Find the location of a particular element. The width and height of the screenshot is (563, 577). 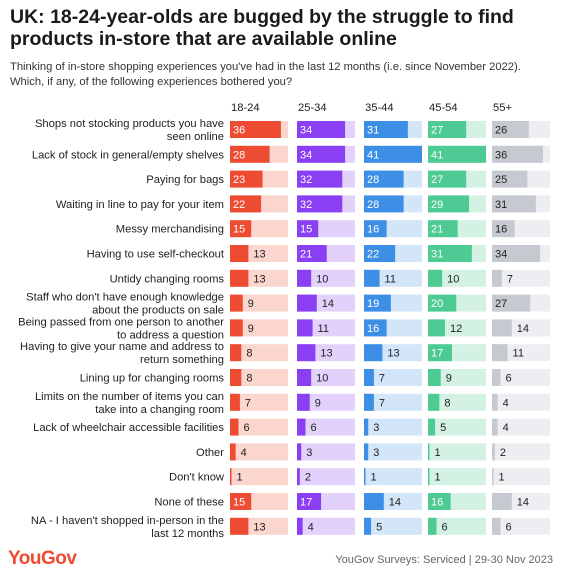

data-label: 14 is located at coordinates (523, 329).